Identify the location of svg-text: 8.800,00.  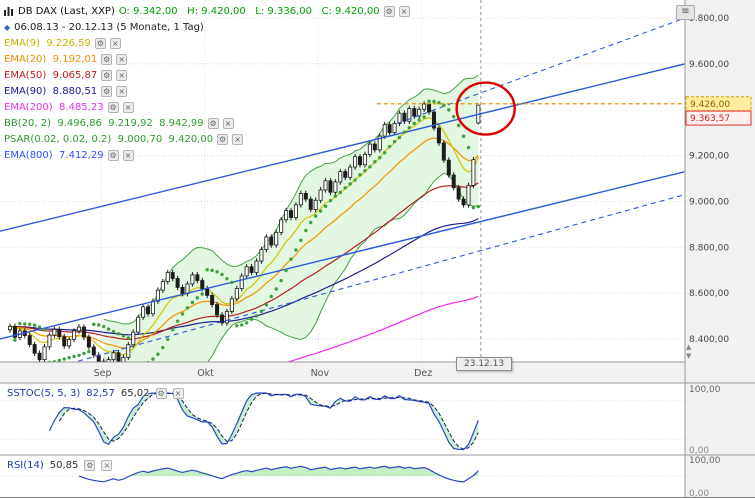
(709, 248).